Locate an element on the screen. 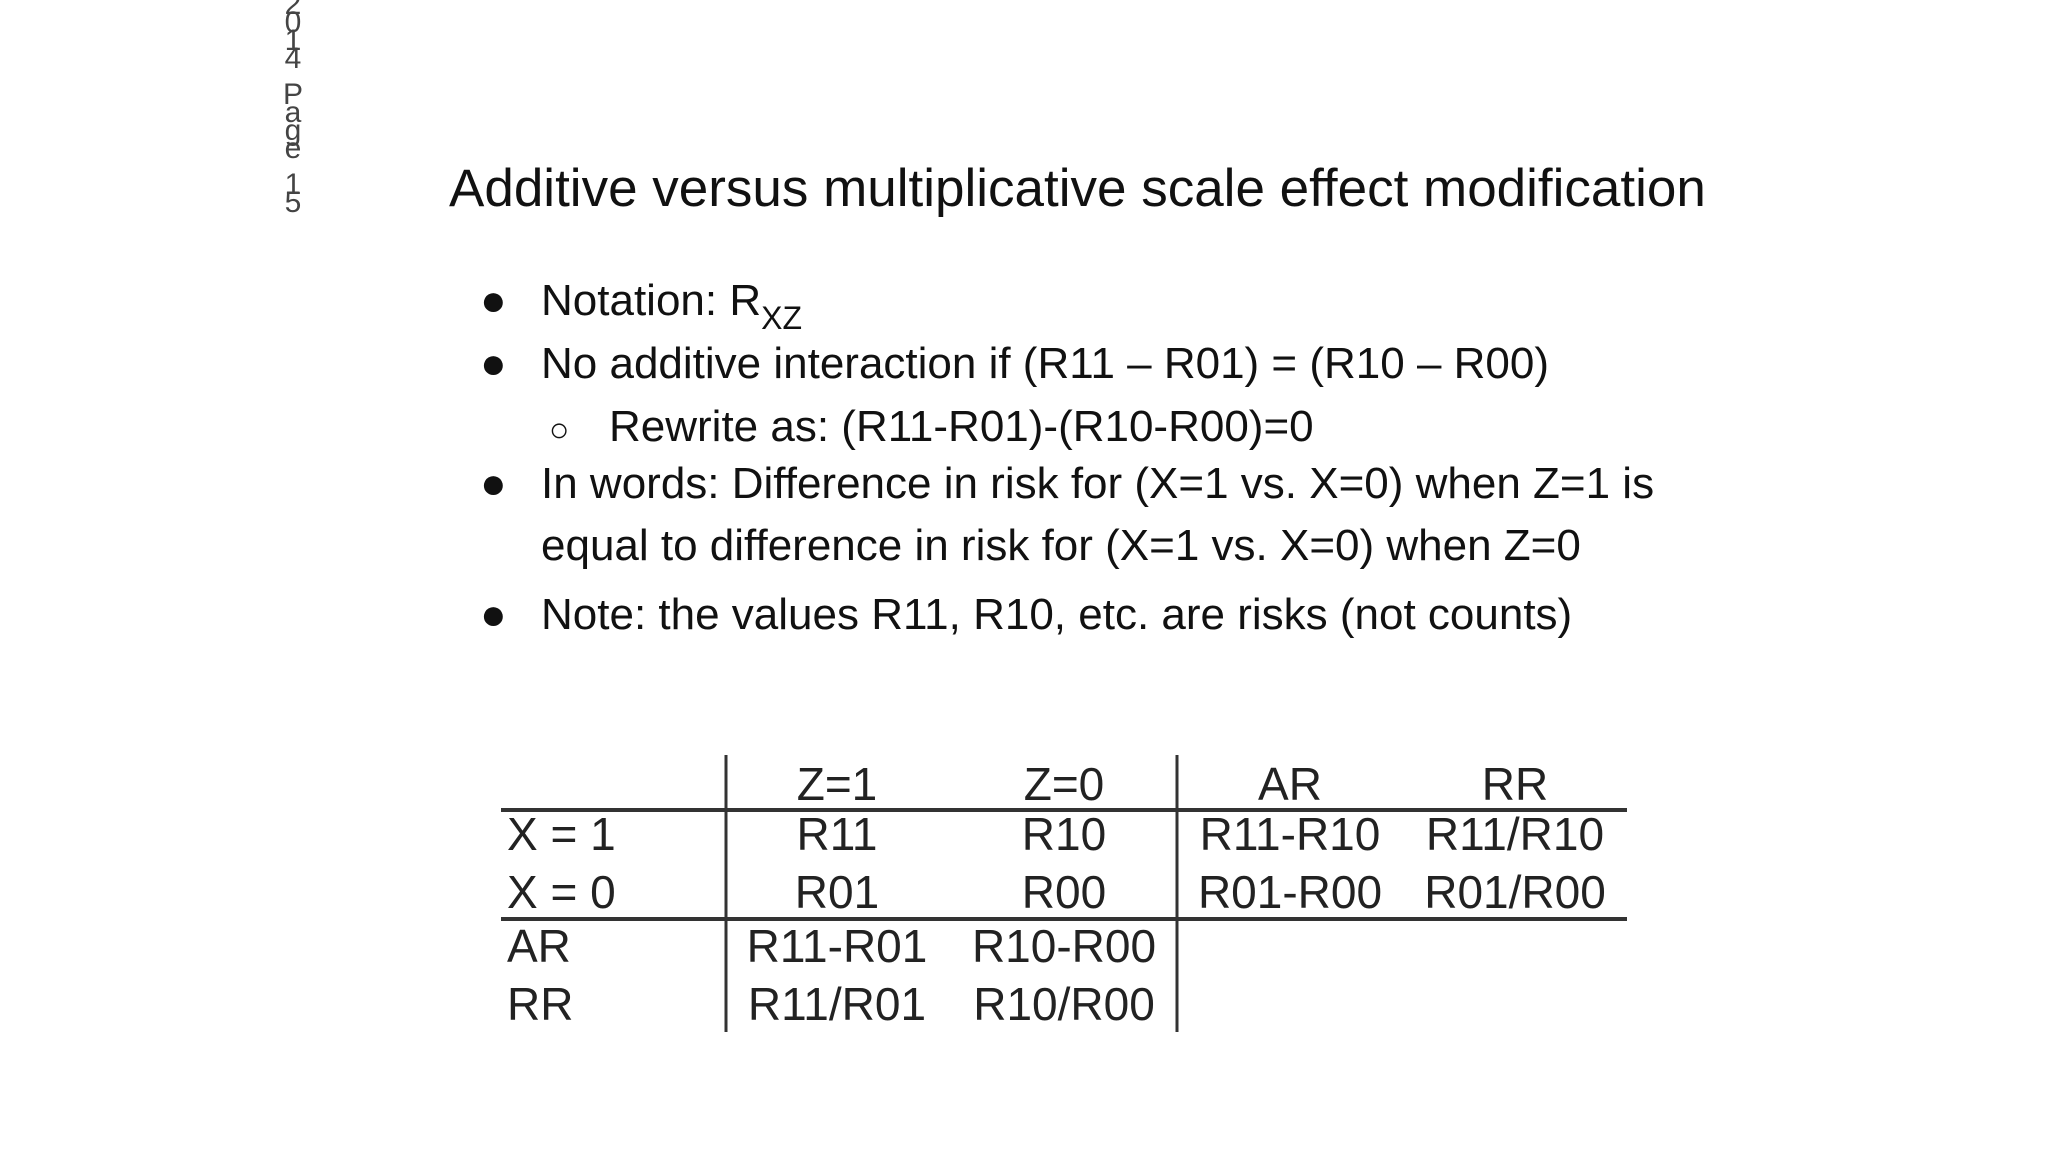  table-cell: R10 is located at coordinates (1064, 834).